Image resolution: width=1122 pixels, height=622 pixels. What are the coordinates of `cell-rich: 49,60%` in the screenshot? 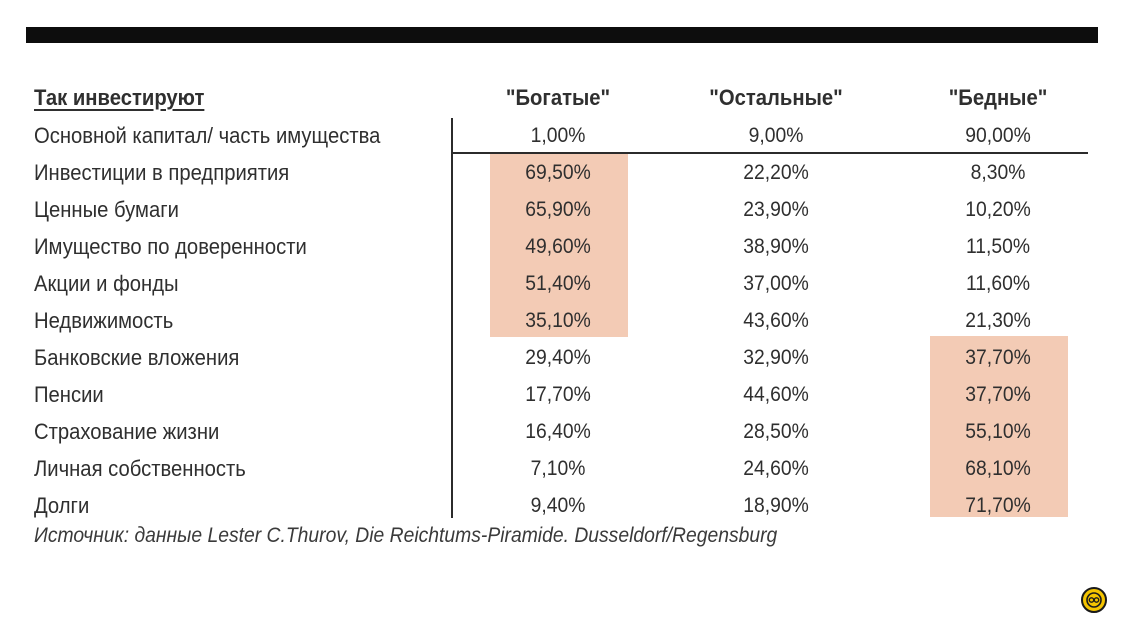 It's located at (558, 246).